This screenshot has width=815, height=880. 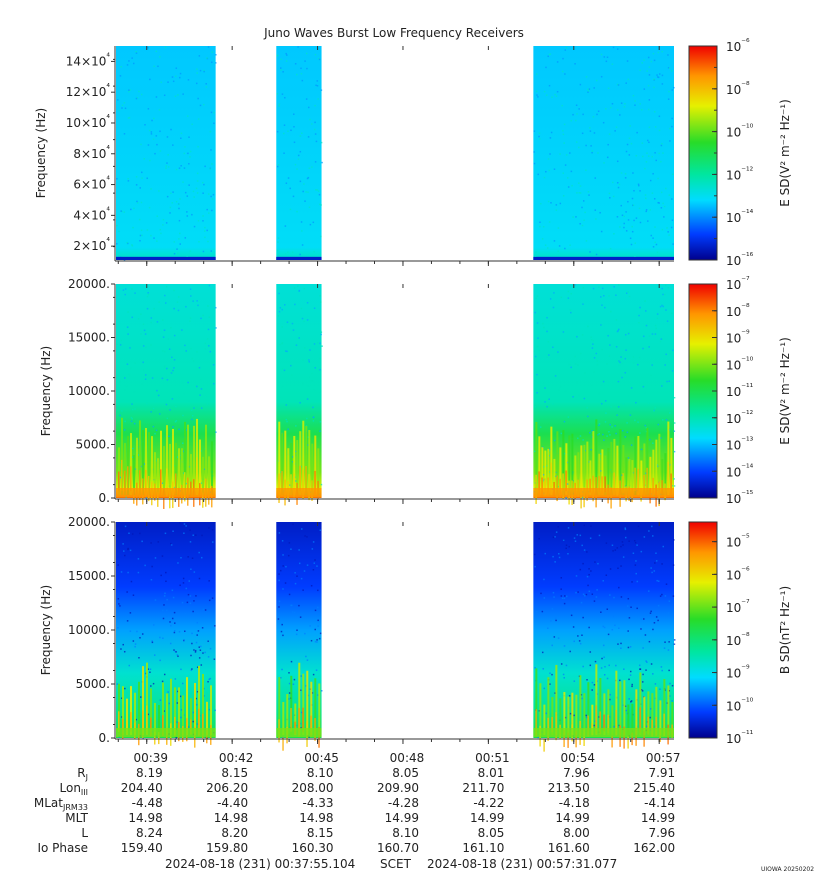 What do you see at coordinates (740, 260) in the screenshot?
I see `colorbar-tick-label: 10⁻¹⁶` at bounding box center [740, 260].